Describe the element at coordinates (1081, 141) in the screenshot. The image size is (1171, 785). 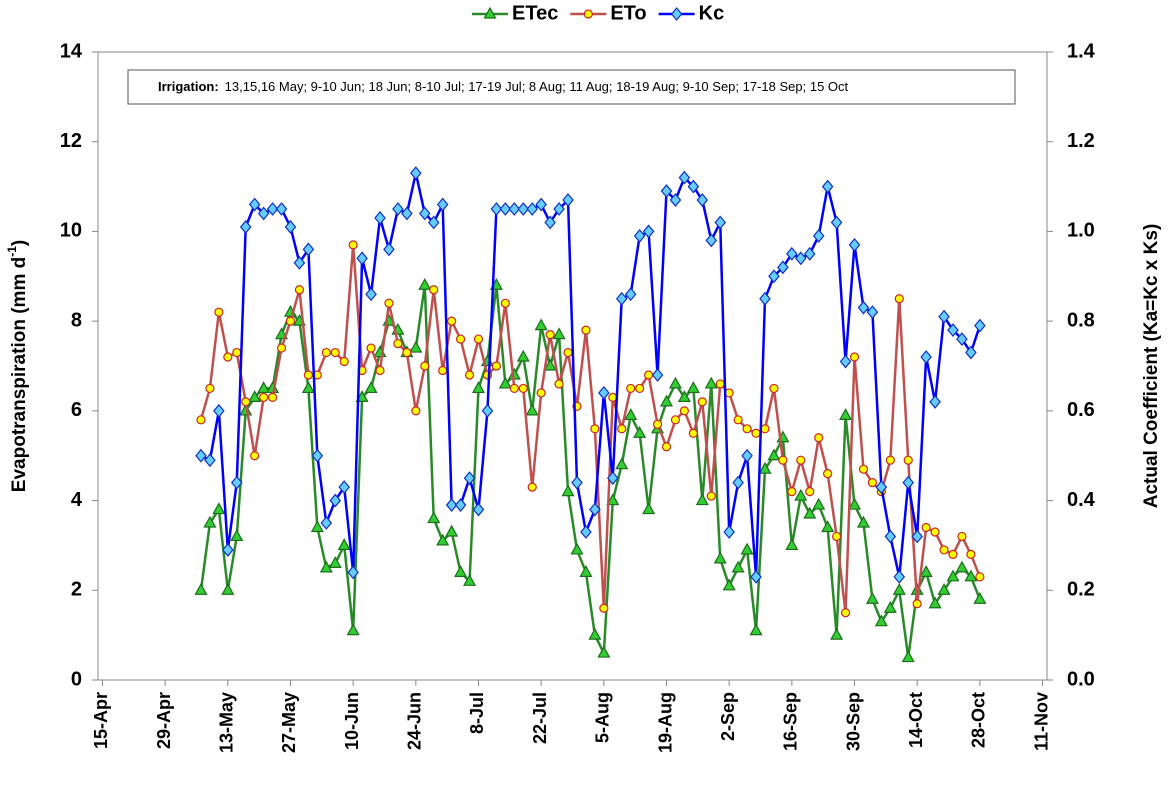
I see `y2-tick-label: 1.2` at that location.